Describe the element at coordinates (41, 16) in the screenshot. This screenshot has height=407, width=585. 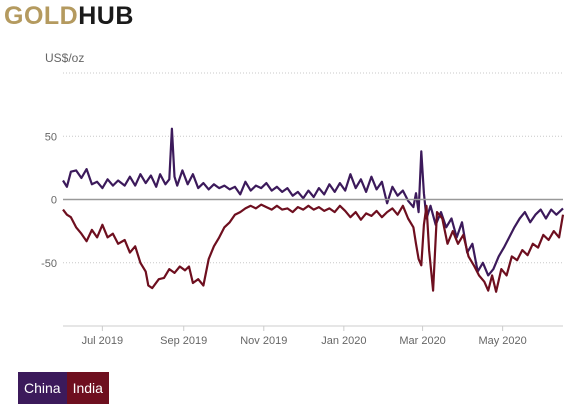
I see `logo-gold-text: GOLD` at that location.